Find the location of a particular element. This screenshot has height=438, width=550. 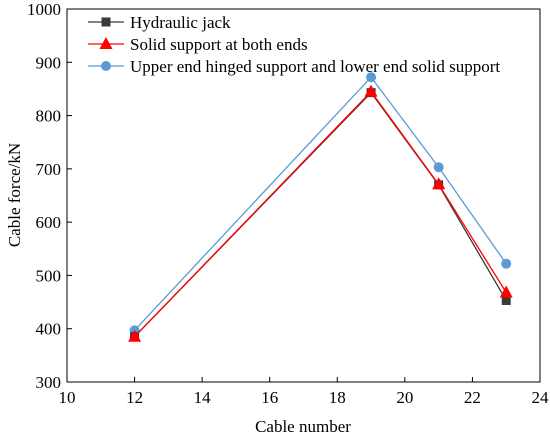

x-axis: 10 12 14 16 18 20 22 24 is located at coordinates (304, 392).